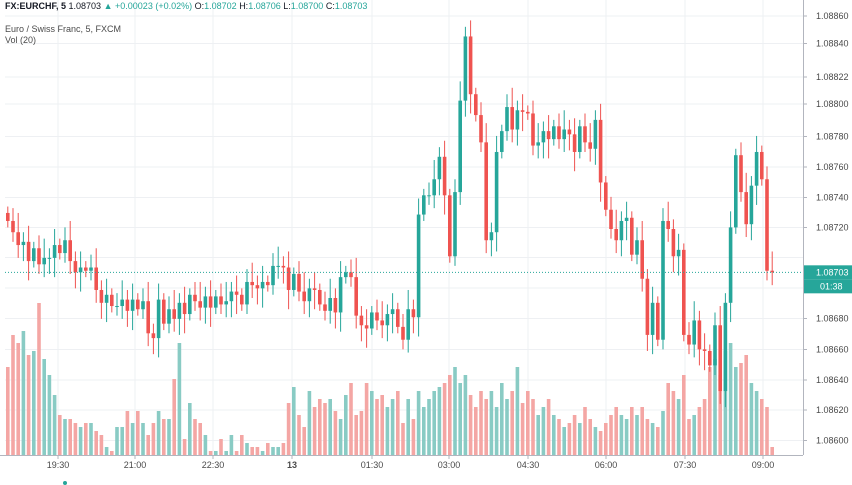  Describe the element at coordinates (63, 35) in the screenshot. I see `study-legend: Euro / Swiss Franc, 5, FXCM Vol (20)` at that location.